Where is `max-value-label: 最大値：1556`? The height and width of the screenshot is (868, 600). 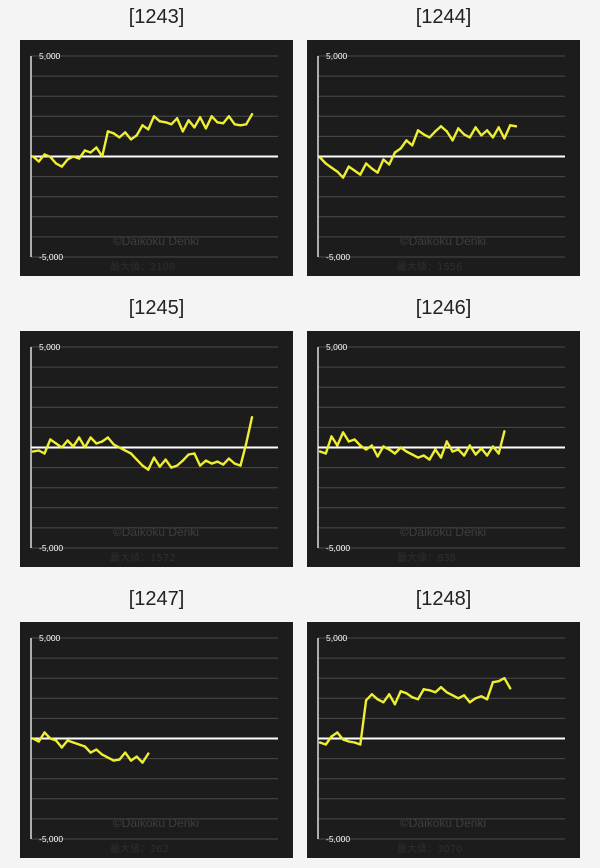
max-value-label: 最大値：1556 is located at coordinates (429, 266).